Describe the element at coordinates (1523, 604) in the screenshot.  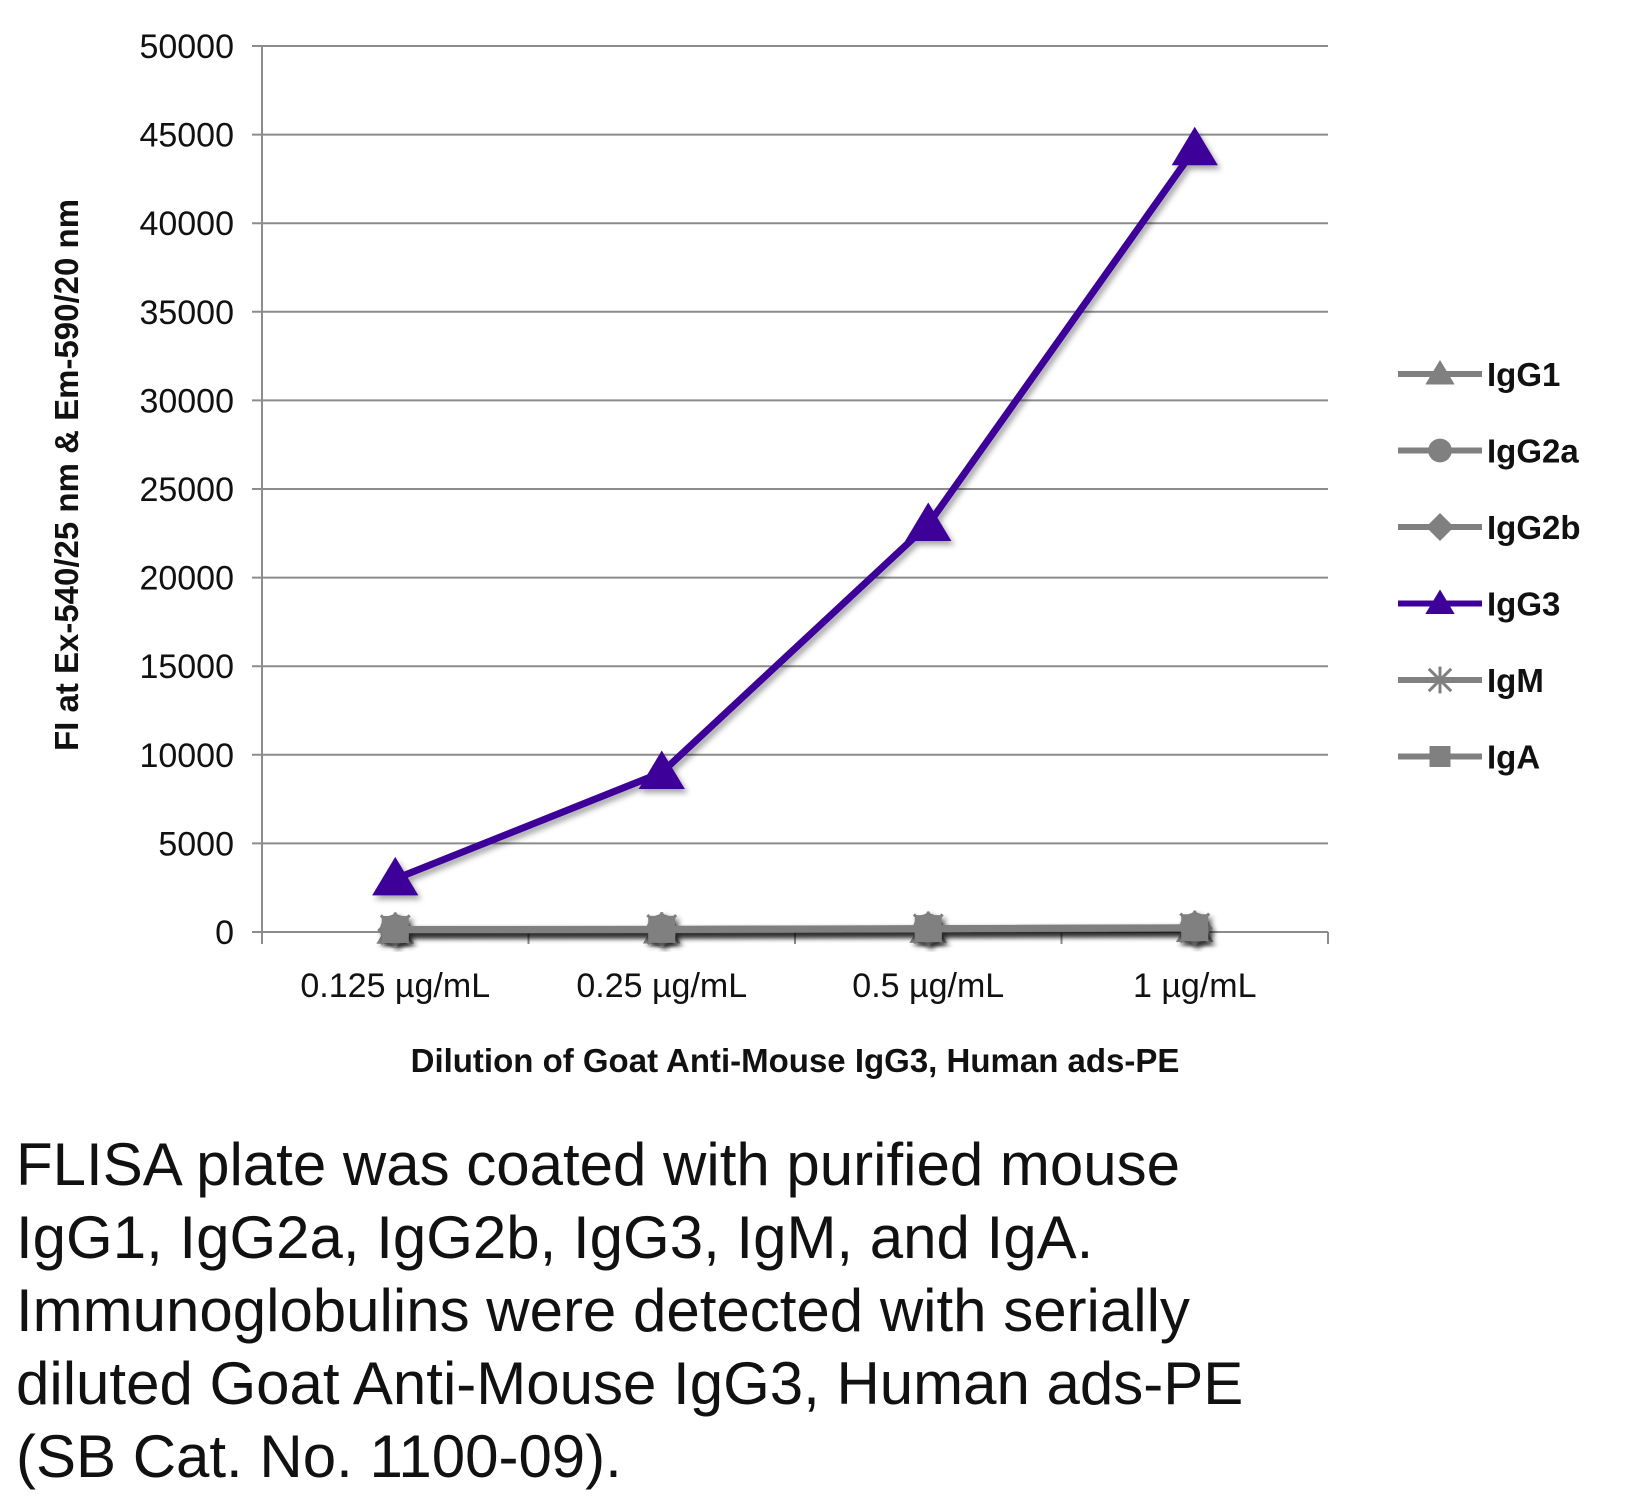
I see `legend-label-igg3: IgG3` at that location.